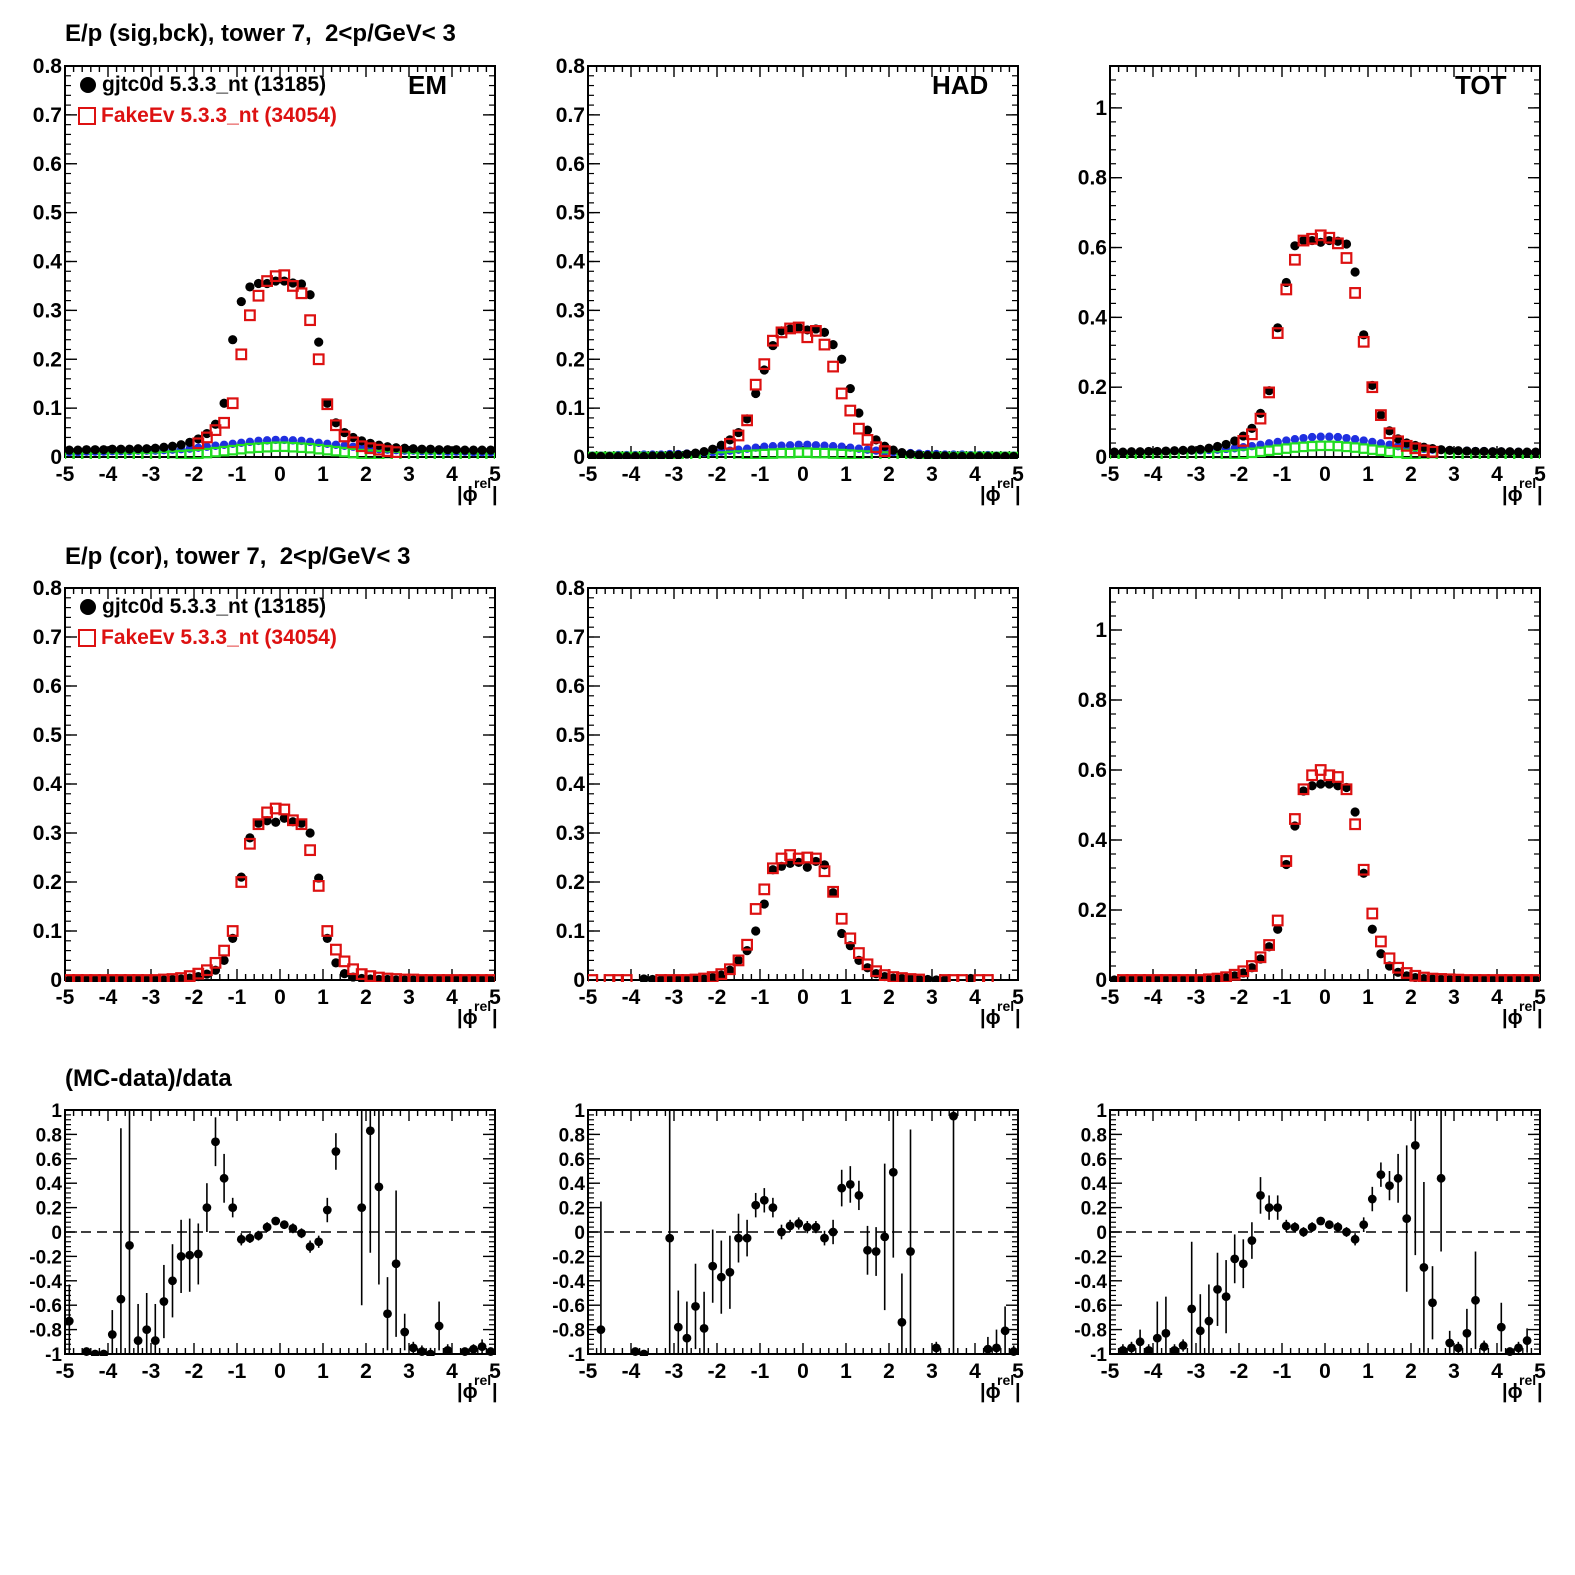  I want to click on y-tick-label: 0, so click(56, 1233).